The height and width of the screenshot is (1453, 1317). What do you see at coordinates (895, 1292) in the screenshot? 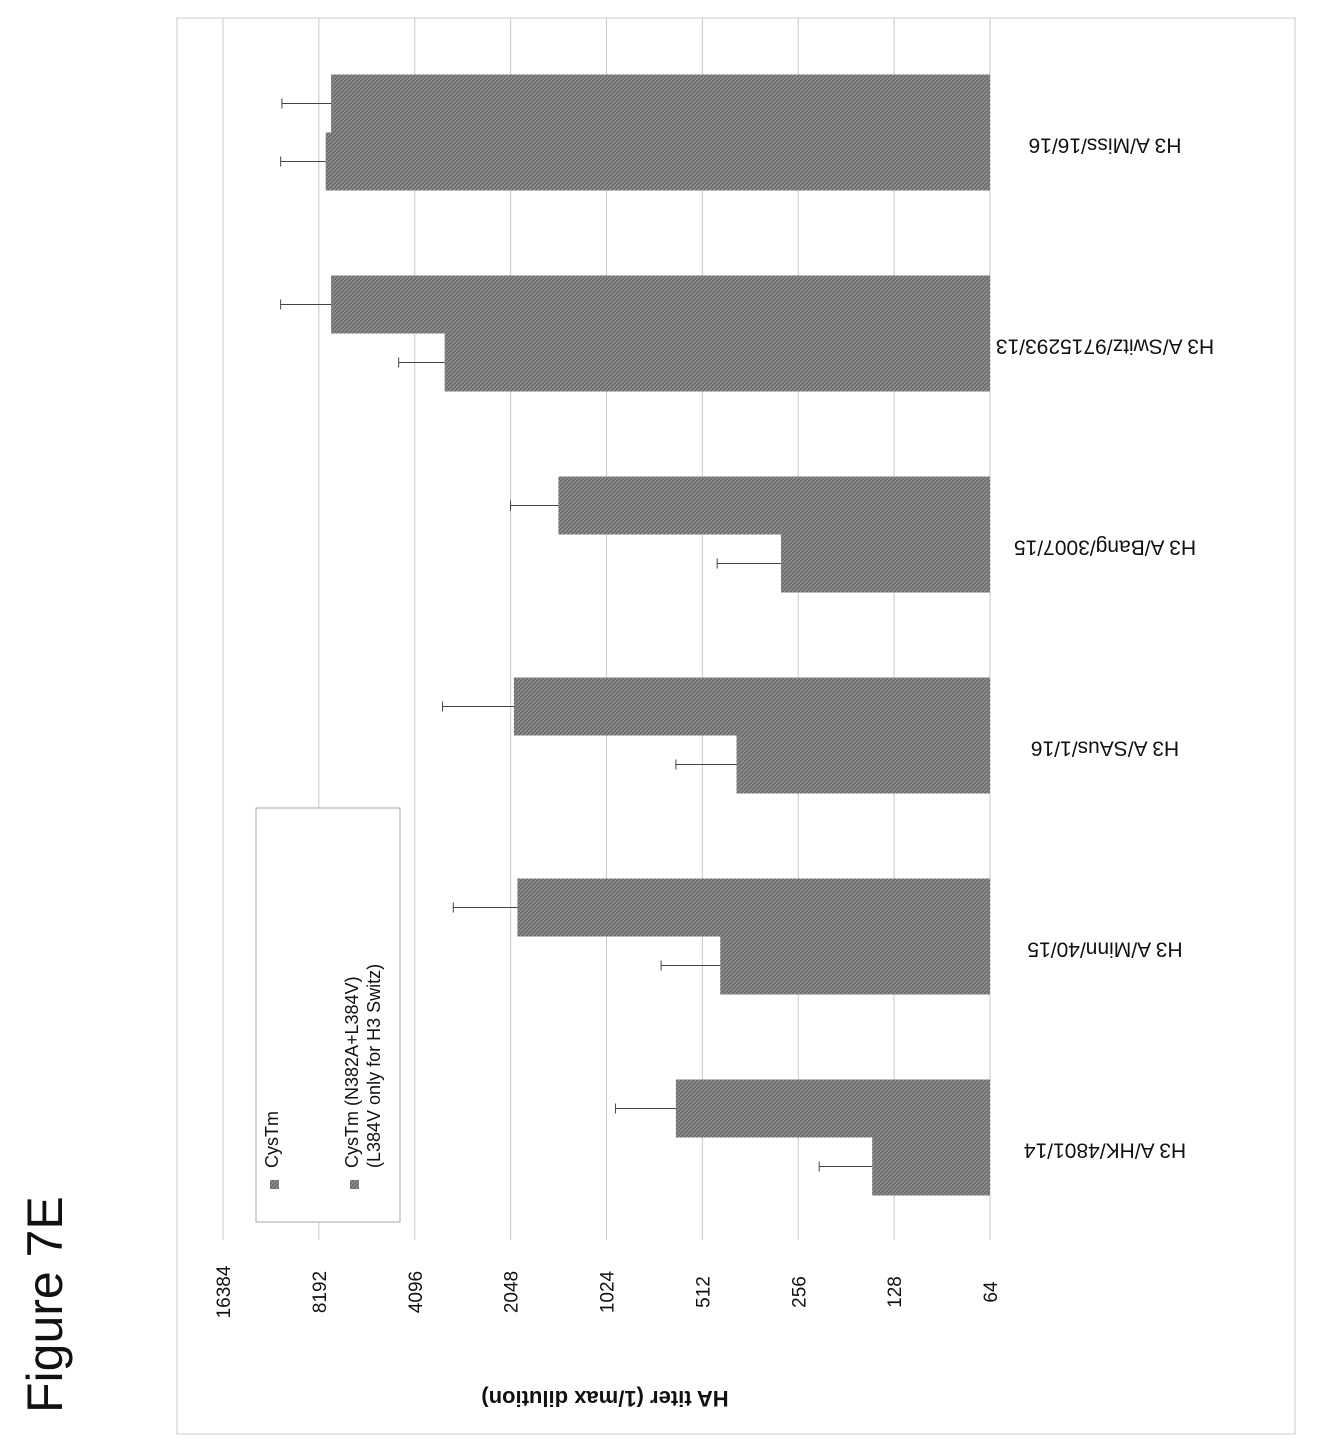
I see `tick-label: 128` at bounding box center [895, 1292].